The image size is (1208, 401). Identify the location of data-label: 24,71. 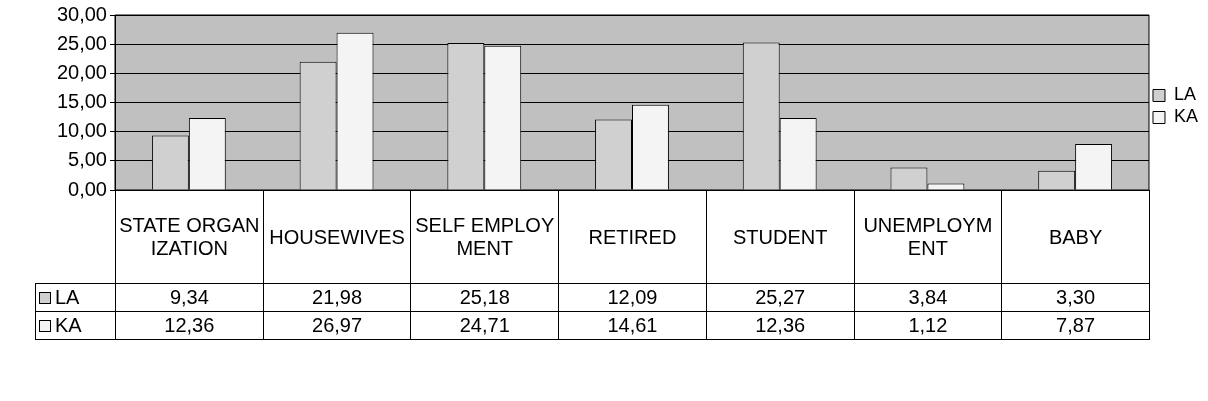
(484, 325).